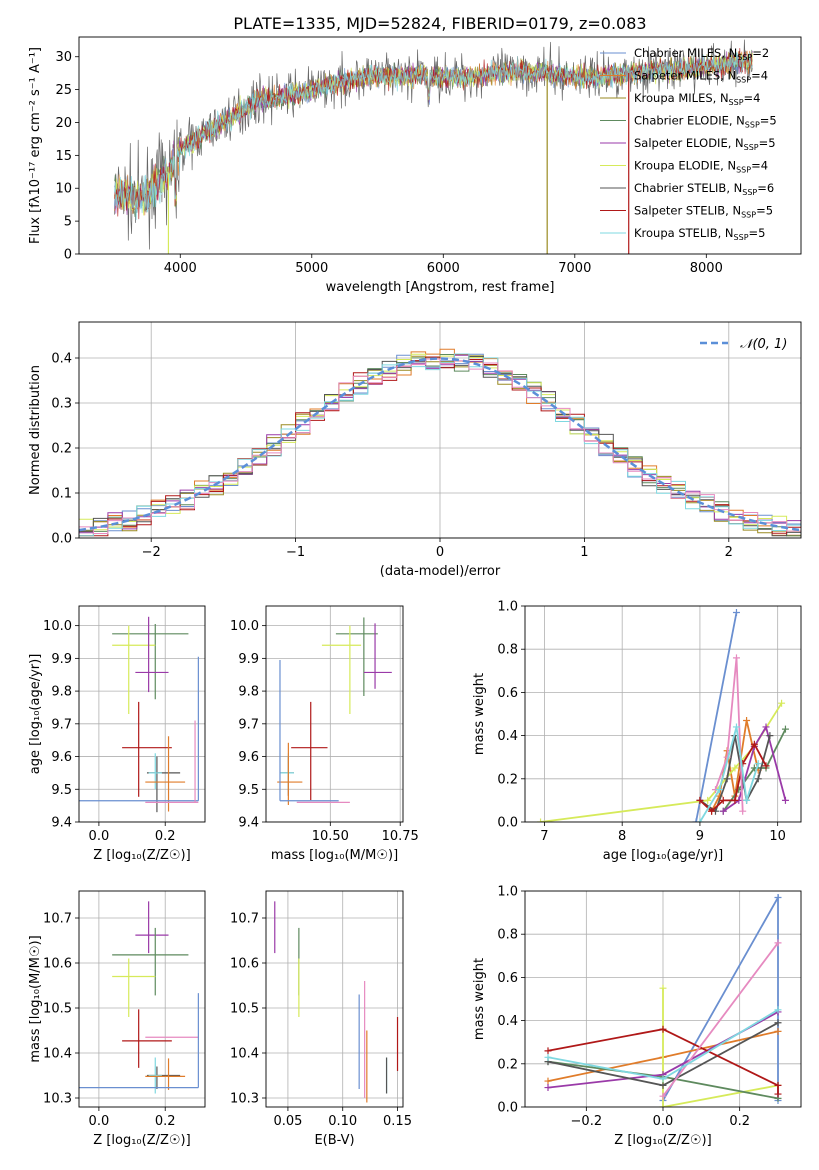  Describe the element at coordinates (63, 90) in the screenshot. I see `y-tick-label: 25` at that location.